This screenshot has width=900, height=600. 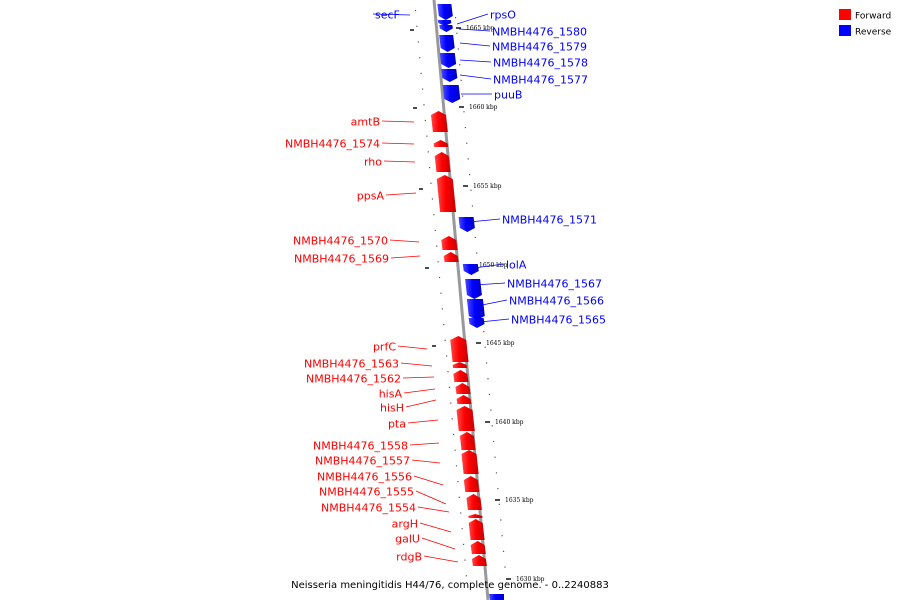 What do you see at coordinates (516, 265) in the screenshot?
I see `gene-label: lolA` at bounding box center [516, 265].